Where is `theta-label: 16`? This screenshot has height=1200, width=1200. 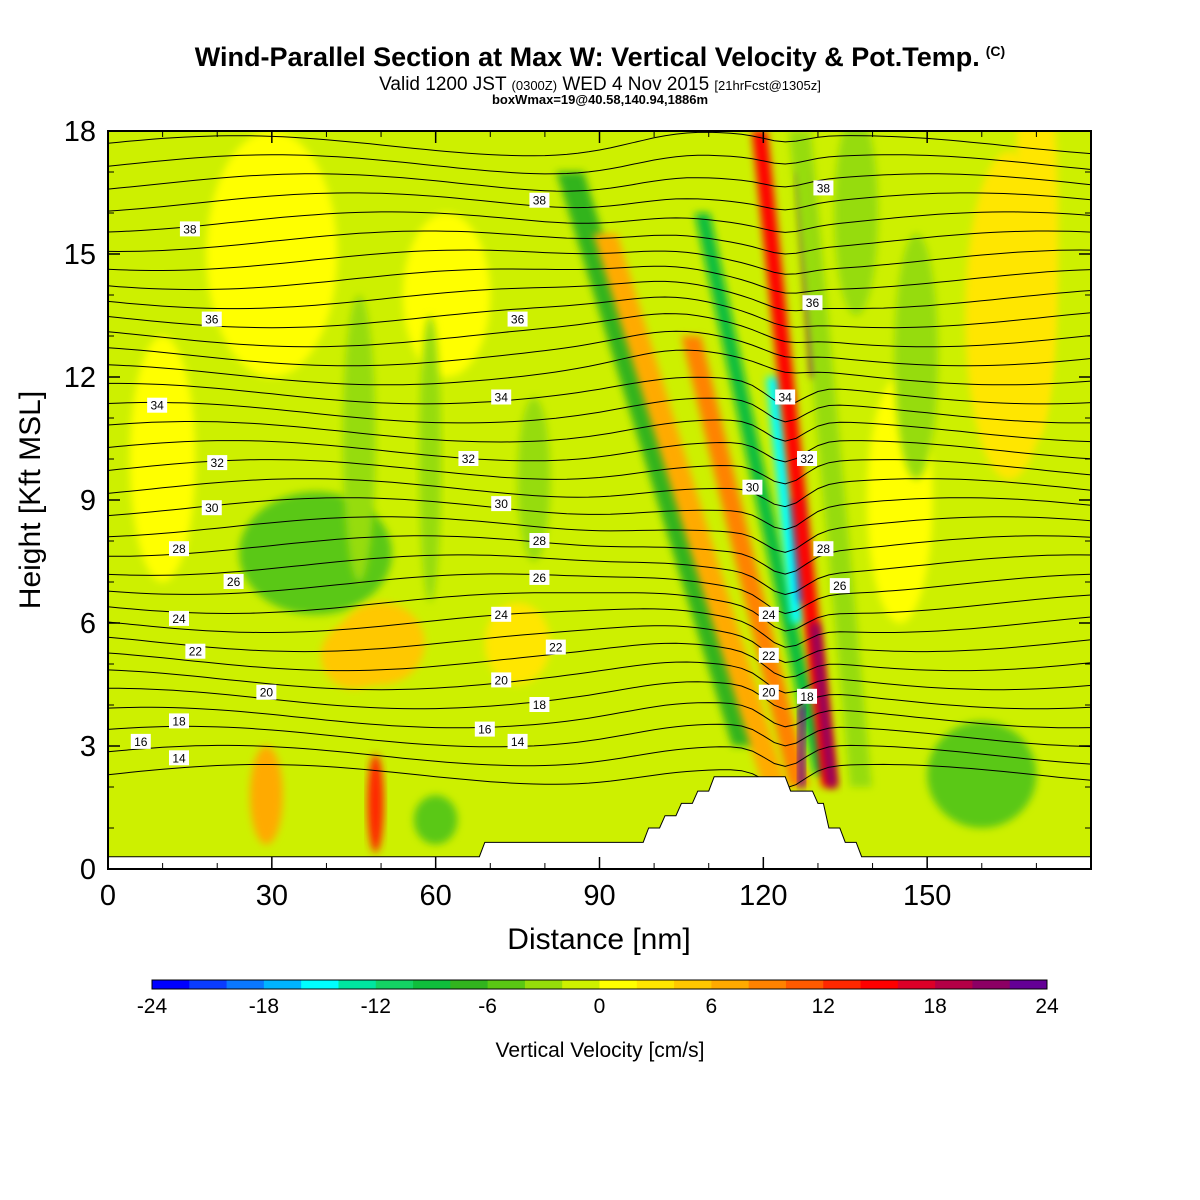
theta-label: 16 is located at coordinates (484, 729).